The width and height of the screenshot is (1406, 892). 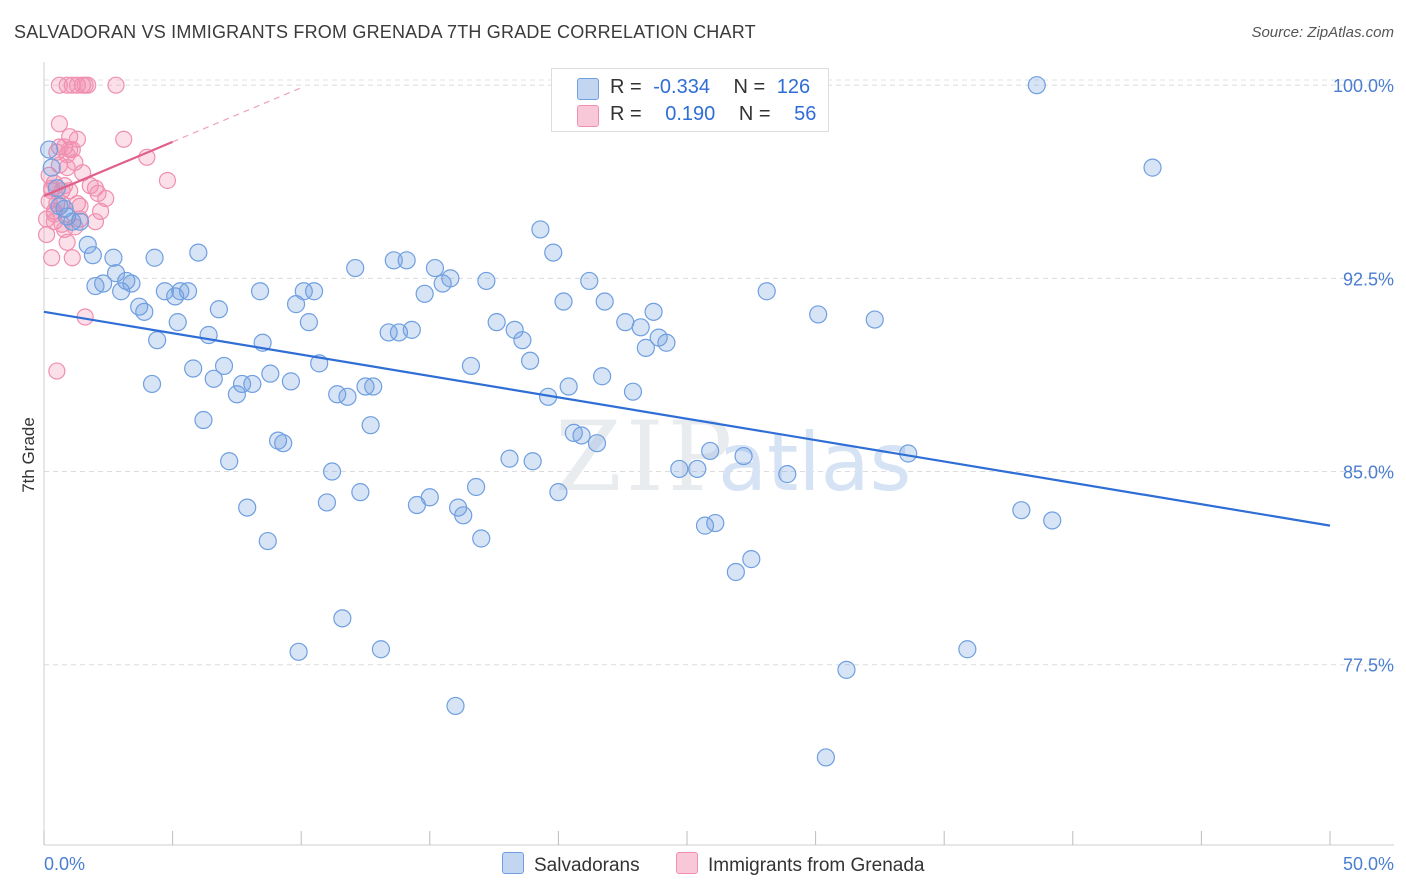 What do you see at coordinates (687, 863) in the screenshot?
I see `bottom-legend-swatch-pink` at bounding box center [687, 863].